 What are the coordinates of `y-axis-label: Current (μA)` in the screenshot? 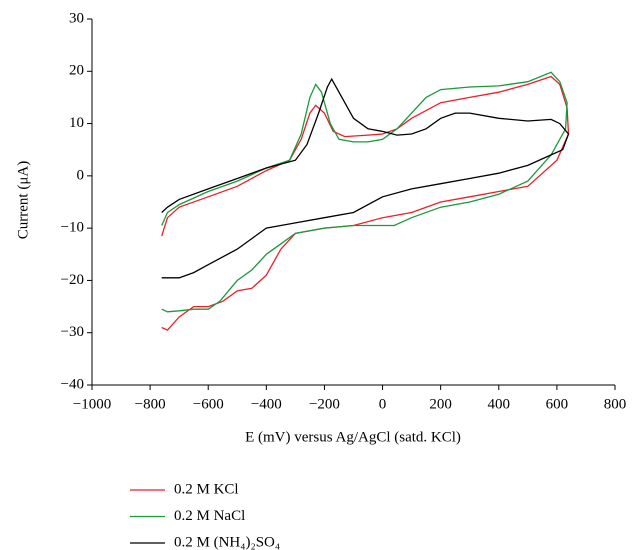 It's located at (23, 200).